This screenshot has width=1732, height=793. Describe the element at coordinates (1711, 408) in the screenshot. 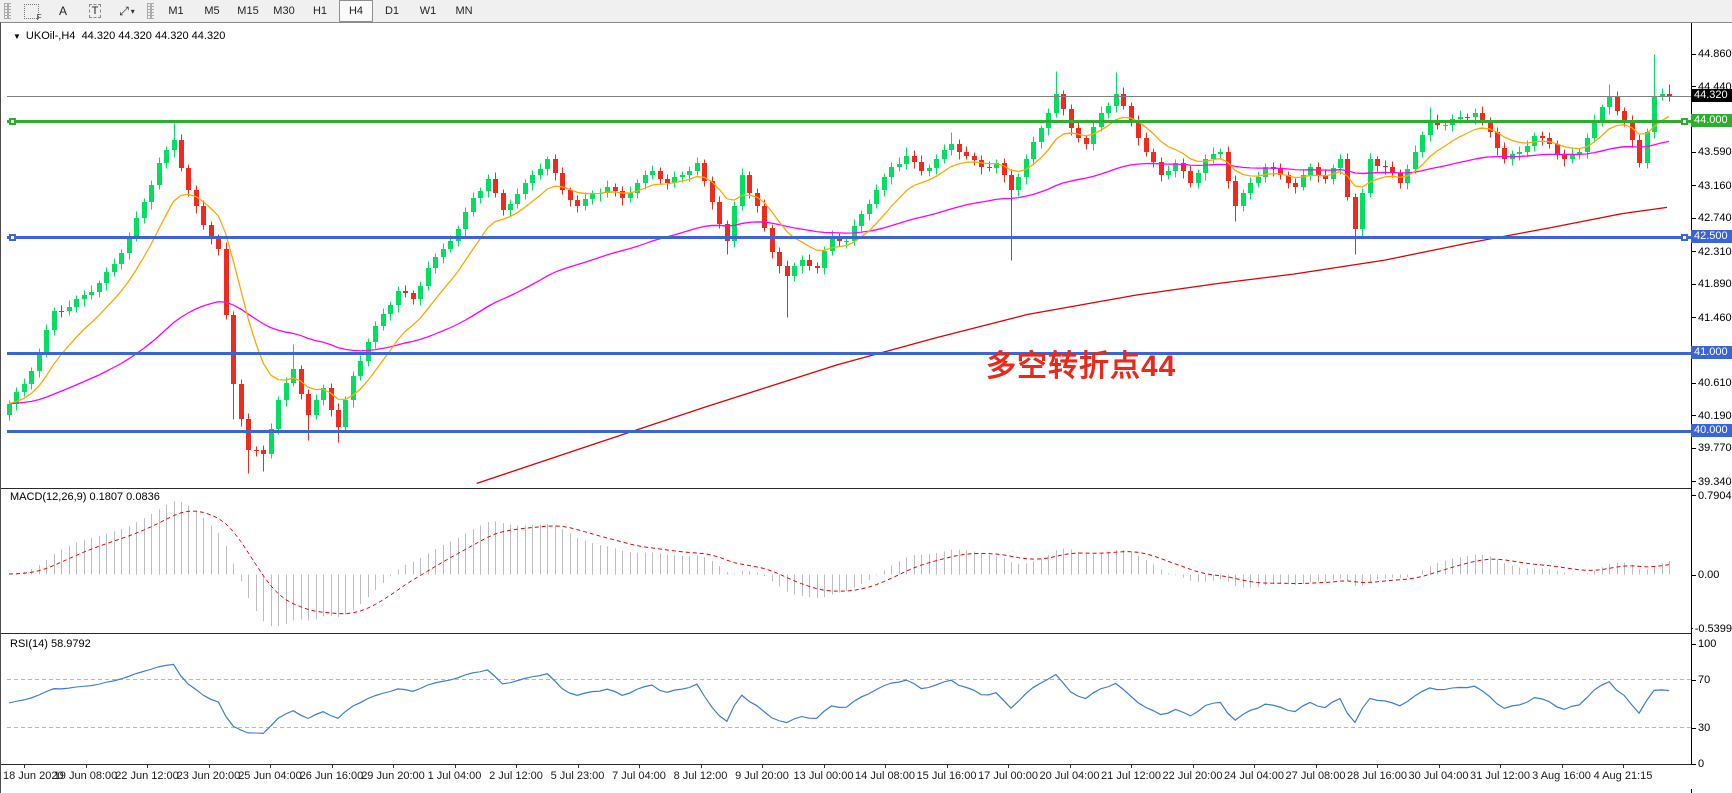

I see `price-axis-column` at that location.